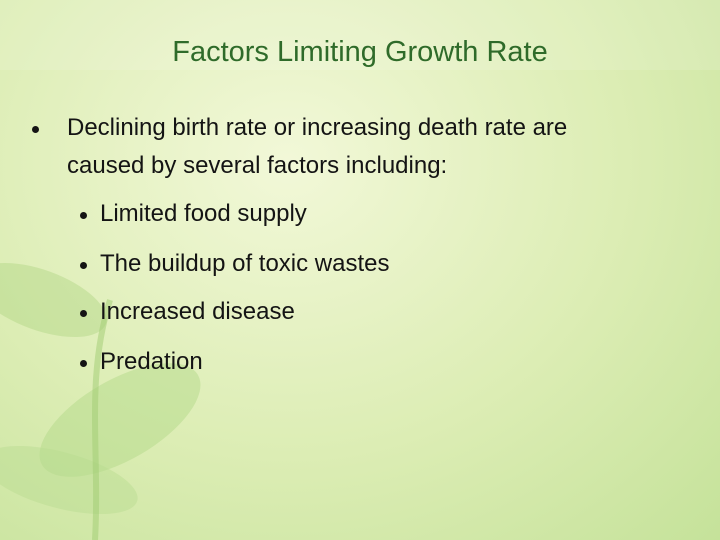 This screenshot has height=540, width=720. Describe the element at coordinates (35, 129) in the screenshot. I see `bullet` at that location.